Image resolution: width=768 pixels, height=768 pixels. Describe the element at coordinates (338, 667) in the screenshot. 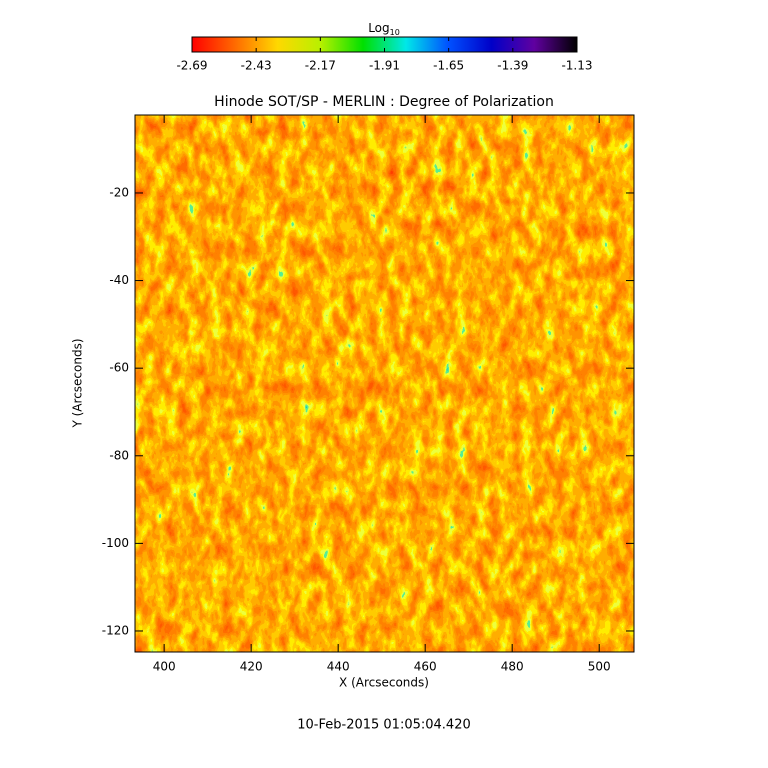

I see `x-tick-label: 440` at that location.